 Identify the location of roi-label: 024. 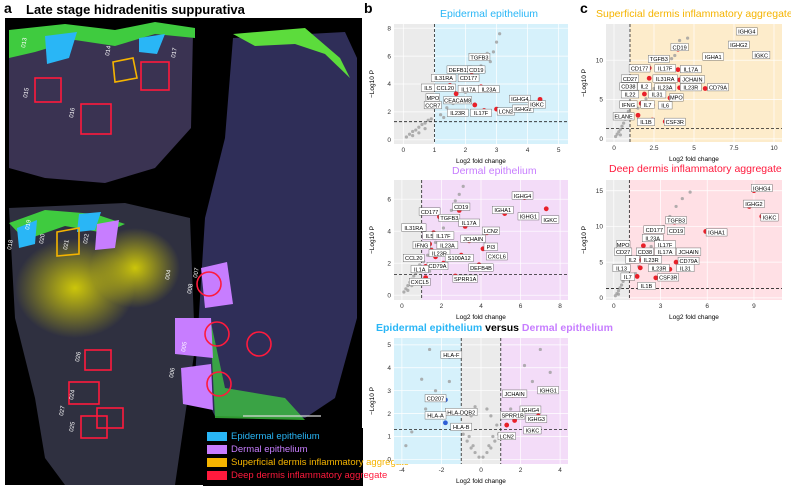
(73, 395).